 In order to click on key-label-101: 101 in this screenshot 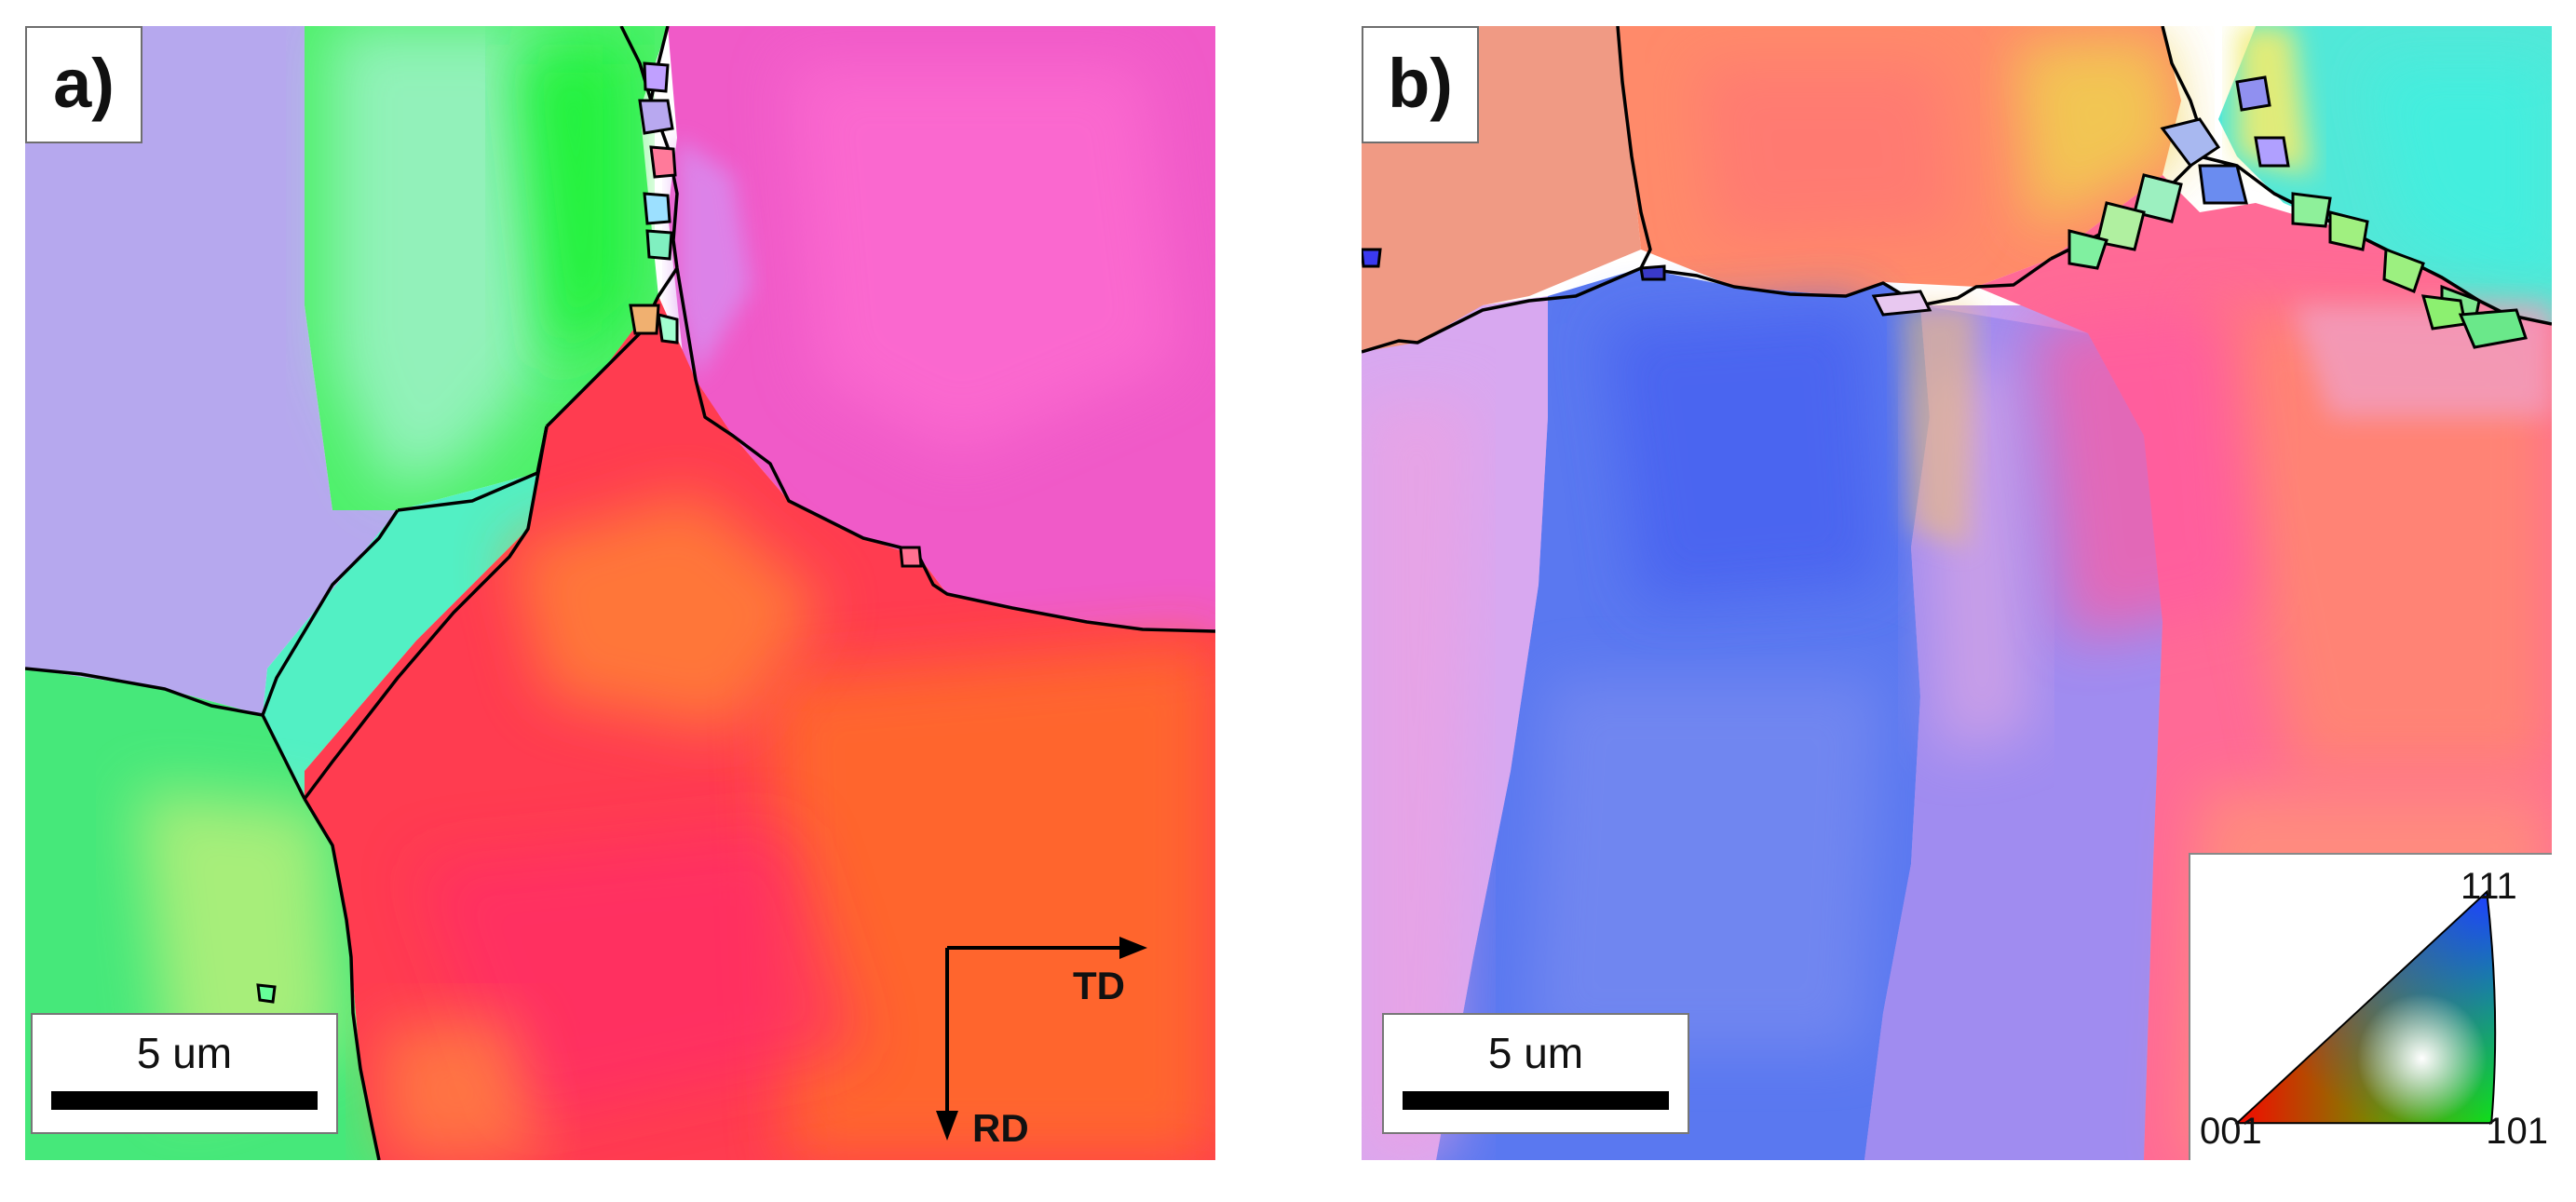, I will do `click(2517, 1131)`.